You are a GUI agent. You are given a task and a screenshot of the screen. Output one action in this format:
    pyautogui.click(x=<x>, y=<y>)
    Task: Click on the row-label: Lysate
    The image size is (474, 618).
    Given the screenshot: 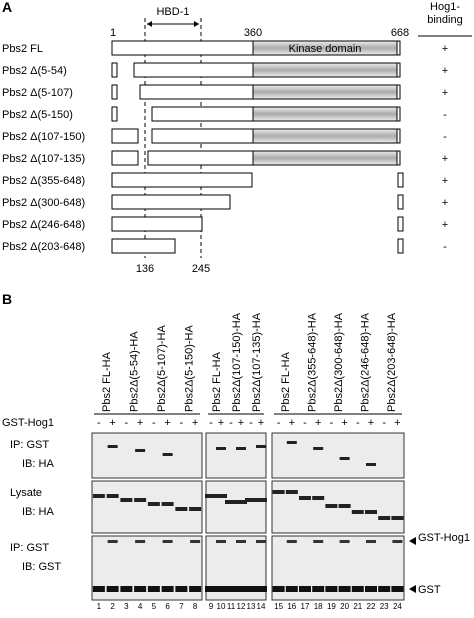 What is the action you would take?
    pyautogui.click(x=26, y=493)
    